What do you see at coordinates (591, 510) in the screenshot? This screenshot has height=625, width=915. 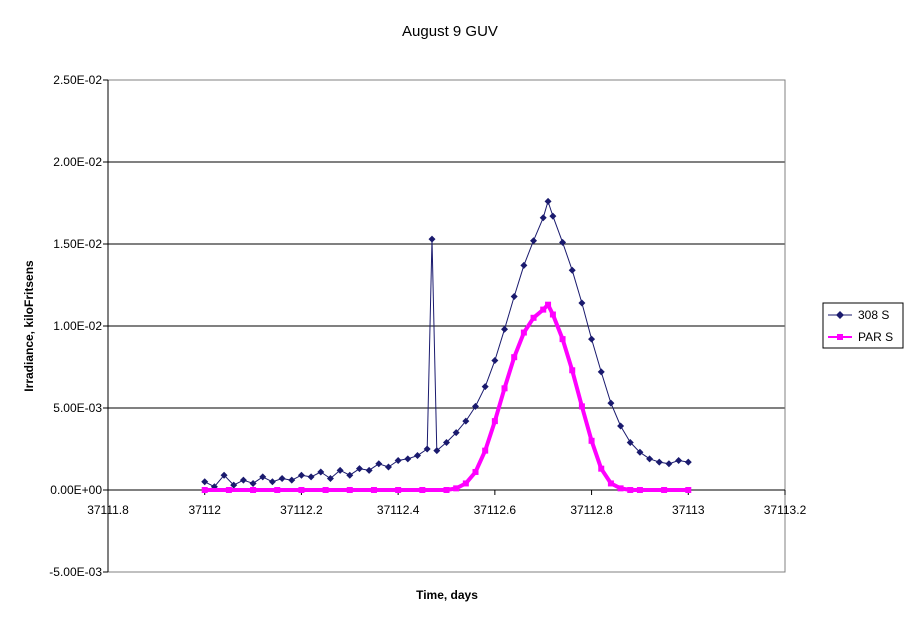 I see `x-tick-label: 37112.8` at bounding box center [591, 510].